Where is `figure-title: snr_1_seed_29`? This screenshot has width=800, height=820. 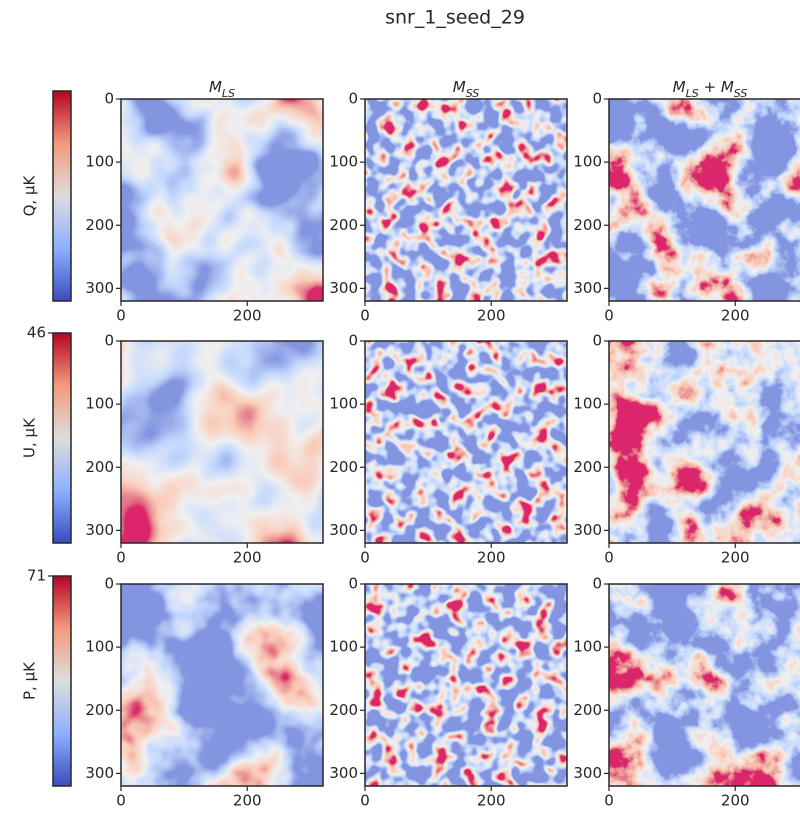
figure-title: snr_1_seed_29 is located at coordinates (455, 18).